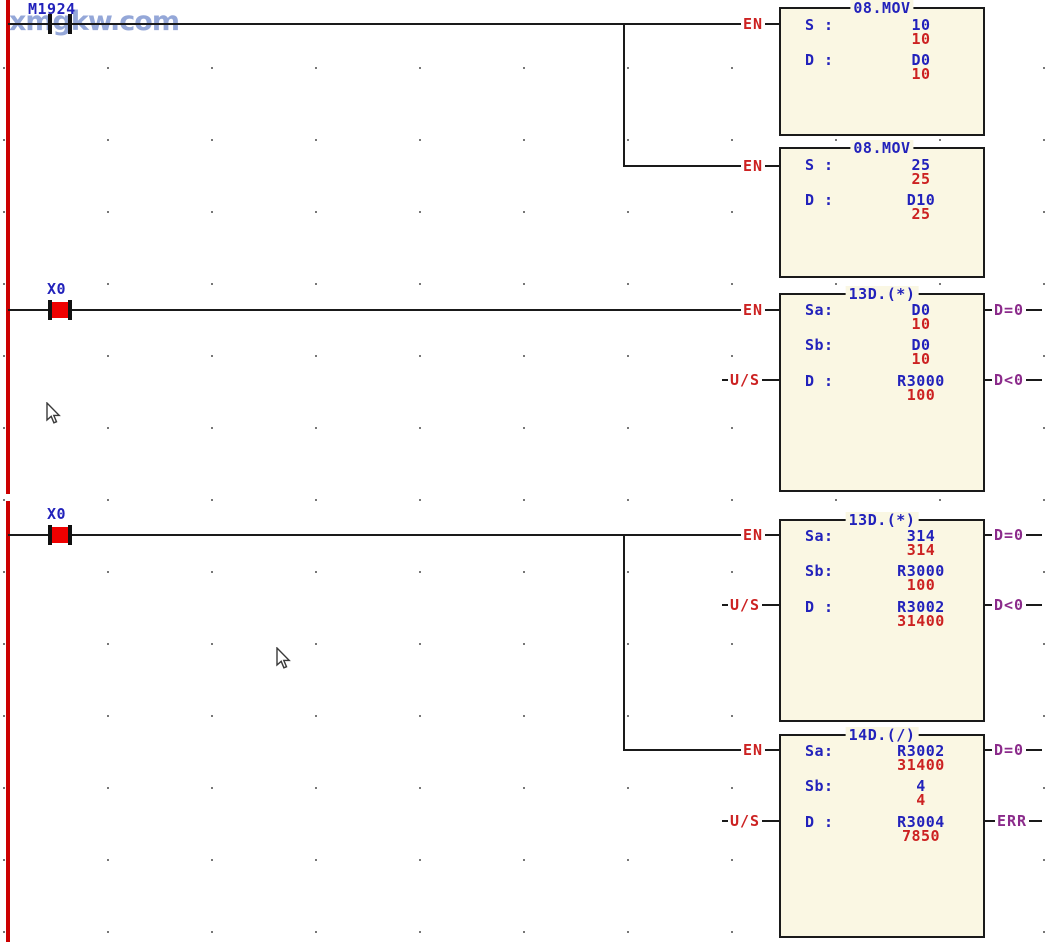 The image size is (1046, 942). What do you see at coordinates (921, 536) in the screenshot?
I see `param-operand: 314` at bounding box center [921, 536].